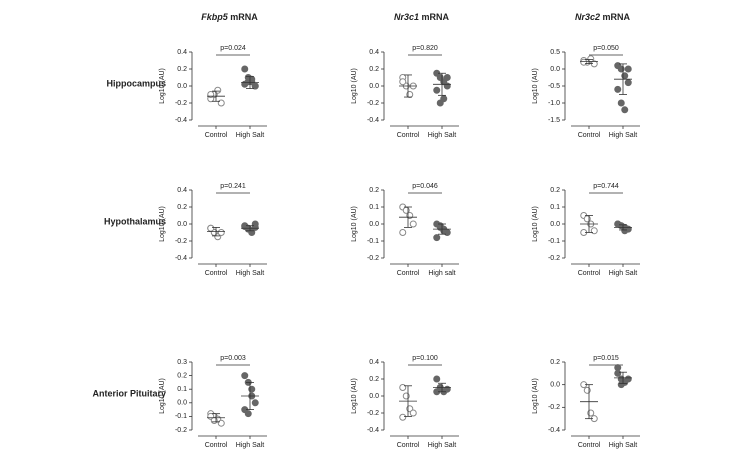 This screenshot has height=467, width=746. I want to click on p-value: p=0.744, so click(606, 186).